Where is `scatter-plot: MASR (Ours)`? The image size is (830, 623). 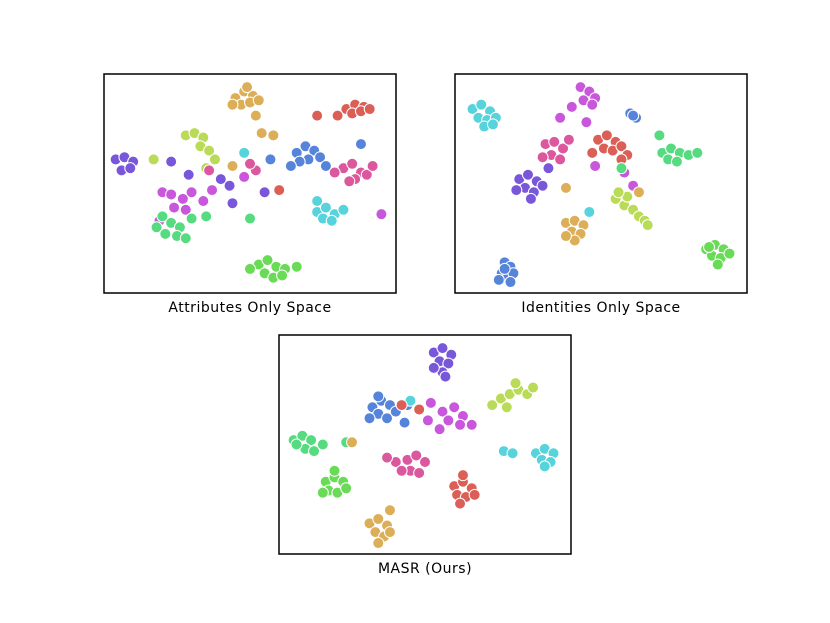
scatter-plot: MASR (Ours) is located at coordinates (425, 455).